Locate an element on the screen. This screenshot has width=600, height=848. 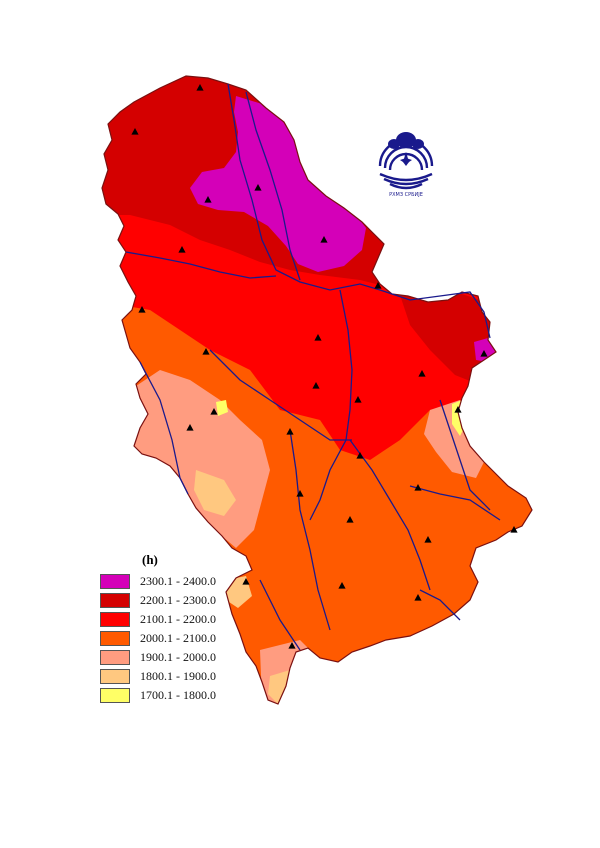
region-band-2200-east is located at coordinates (450, 337).